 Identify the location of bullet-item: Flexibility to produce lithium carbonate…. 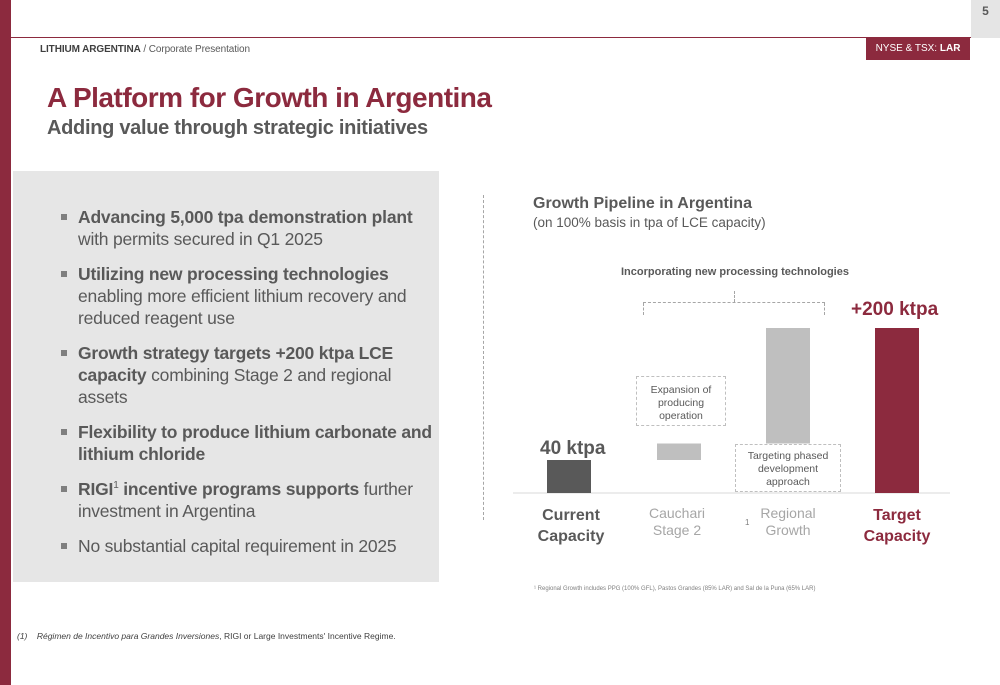
(247, 443).